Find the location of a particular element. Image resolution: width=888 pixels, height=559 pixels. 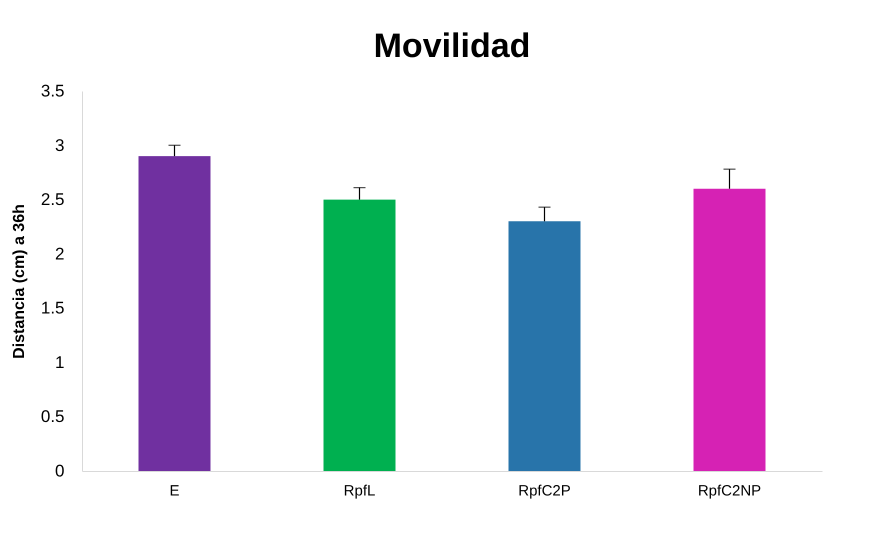

y-tick-label: 3.5 is located at coordinates (52, 91).